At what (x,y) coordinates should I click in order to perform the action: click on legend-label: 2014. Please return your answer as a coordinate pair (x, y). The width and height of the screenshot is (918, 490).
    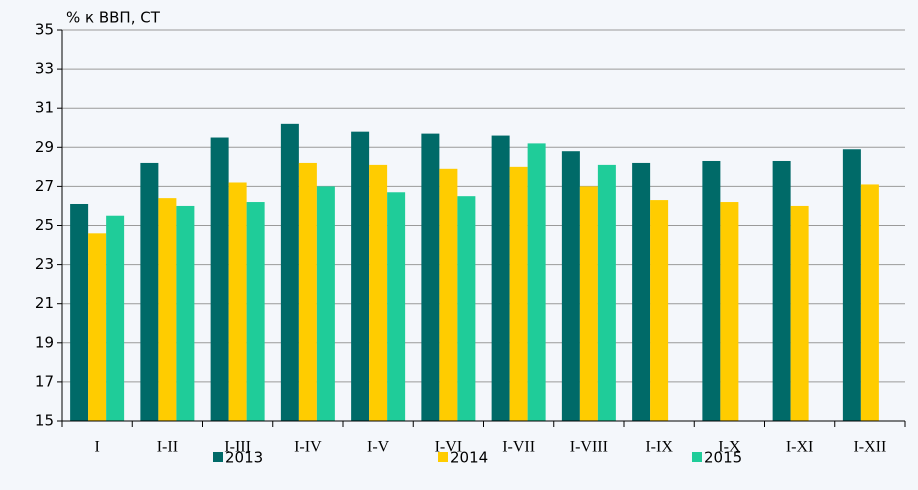
    Looking at the image, I should click on (469, 458).